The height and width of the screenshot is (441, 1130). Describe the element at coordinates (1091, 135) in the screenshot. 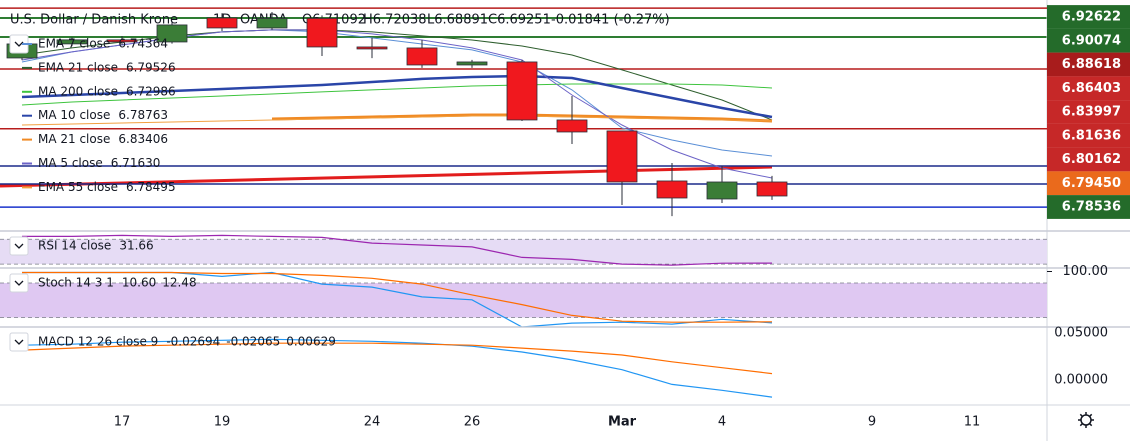

I see `price-label: 6.81636` at that location.